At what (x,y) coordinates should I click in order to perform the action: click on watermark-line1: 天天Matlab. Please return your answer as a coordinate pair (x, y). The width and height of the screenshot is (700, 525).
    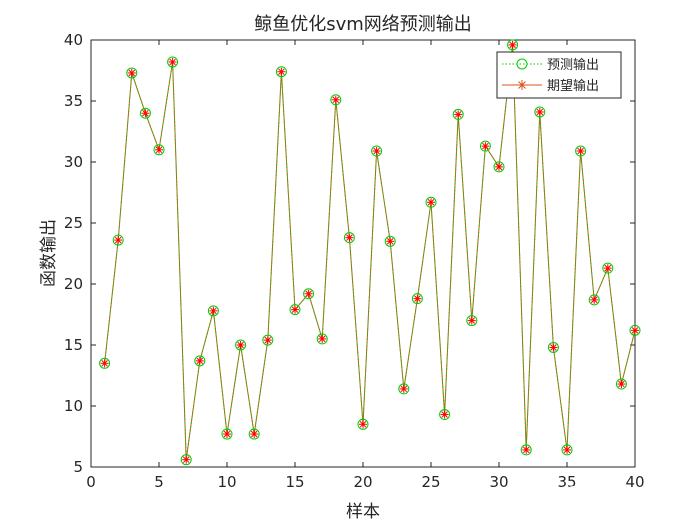
    Looking at the image, I should click on (623, 494).